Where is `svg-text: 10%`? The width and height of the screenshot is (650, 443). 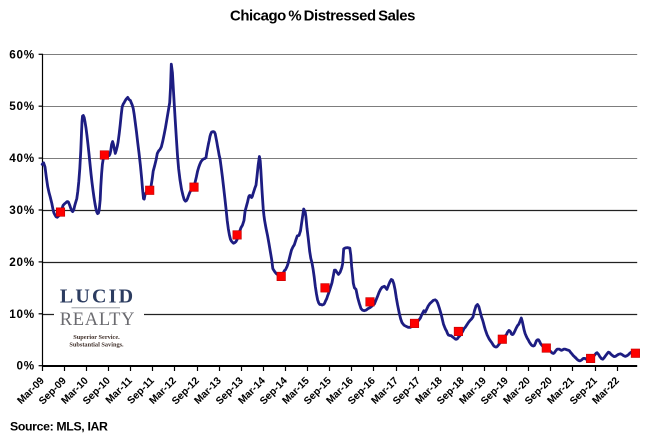 svg-text: 10% is located at coordinates (22, 314).